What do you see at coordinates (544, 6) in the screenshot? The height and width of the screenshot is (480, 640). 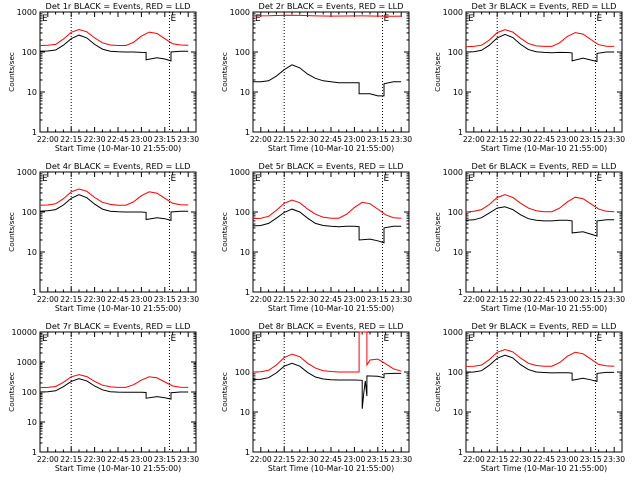 I see `chart-title: Det 3r BLACK = Events, RED = LLD` at bounding box center [544, 6].